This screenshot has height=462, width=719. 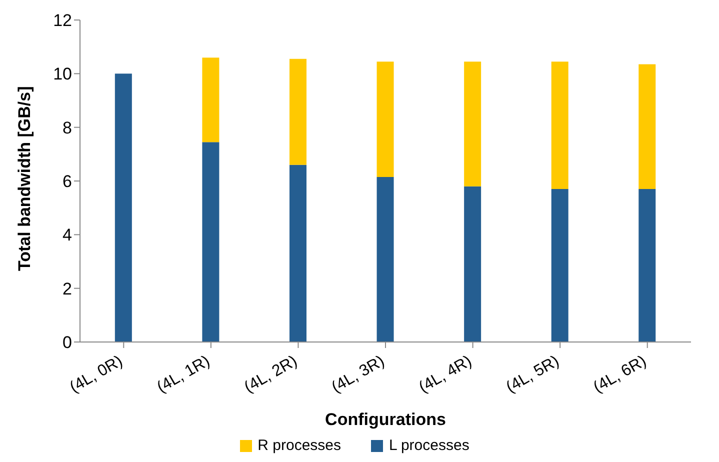 What do you see at coordinates (67, 288) in the screenshot?
I see `y-tick-label: 2` at bounding box center [67, 288].